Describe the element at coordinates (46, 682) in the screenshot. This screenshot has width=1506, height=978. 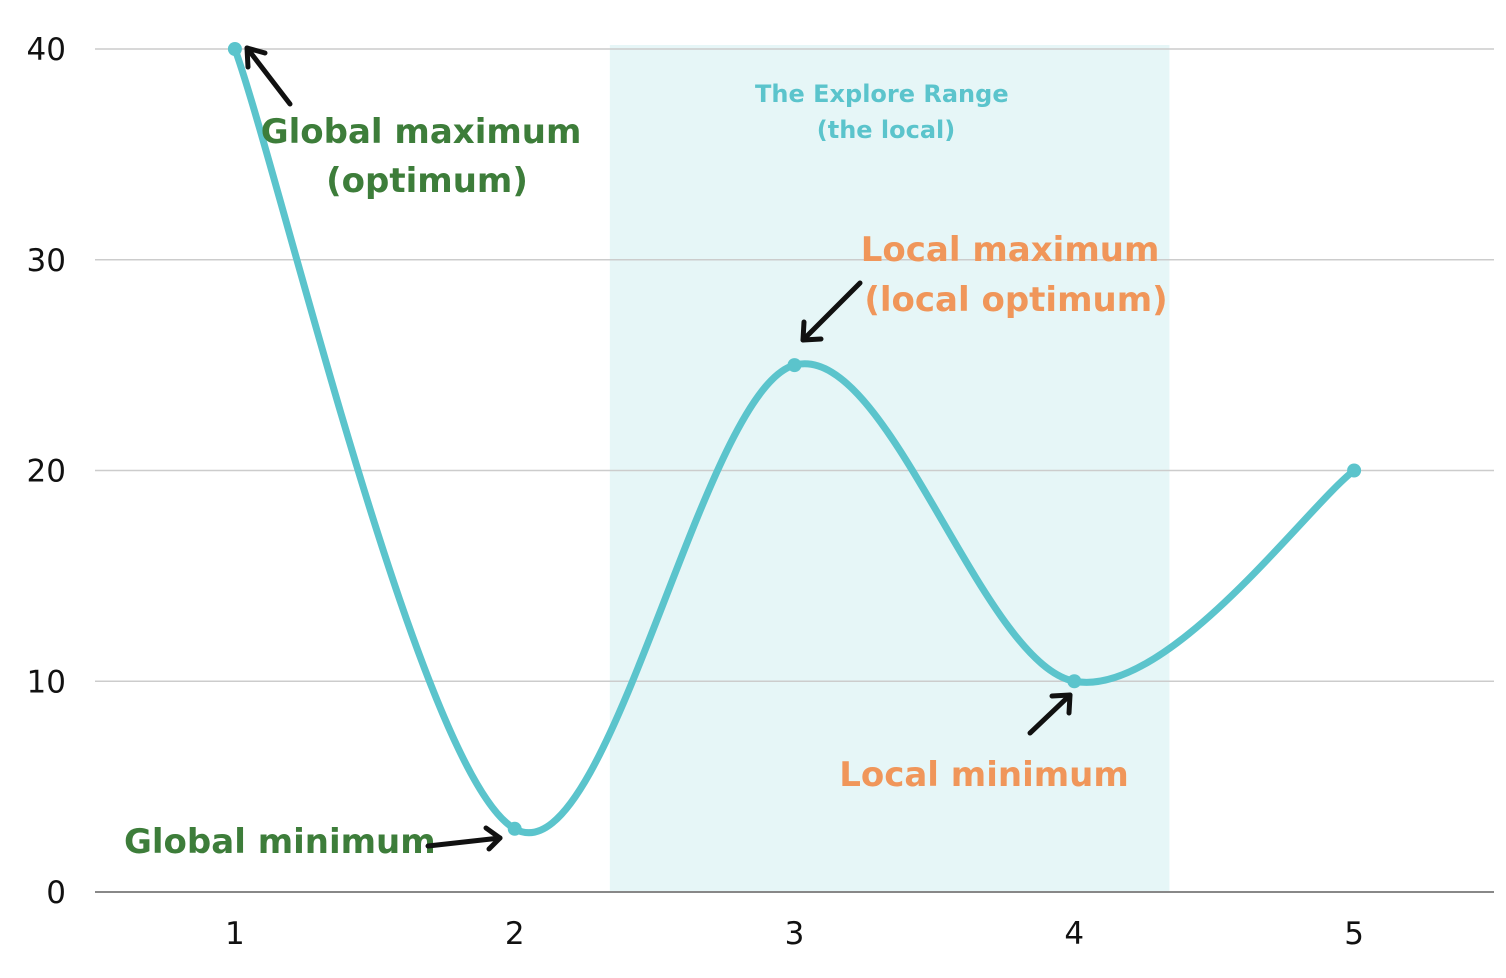
I see `y-tick-label-10: 10` at that location.